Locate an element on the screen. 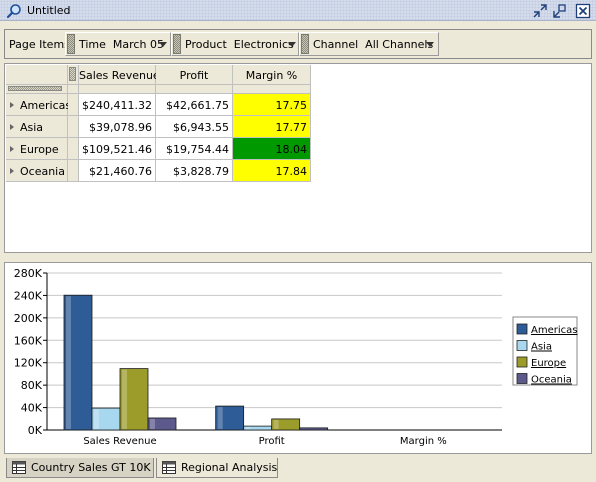 This screenshot has width=596, height=482. search-icon is located at coordinates (14, 11).